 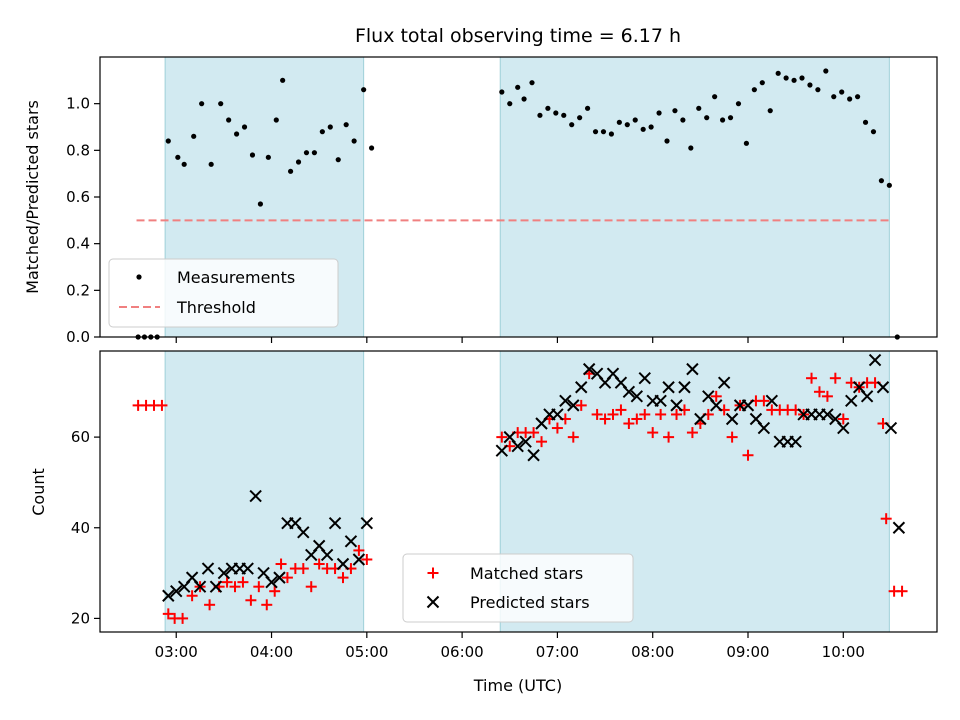 I want to click on bottom-y-tick-label: 60, so click(x=80, y=437).